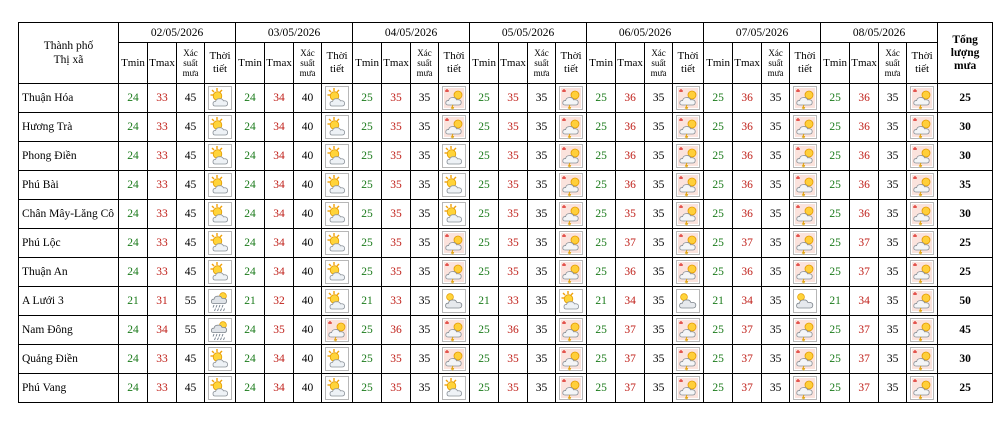 The image size is (1000, 427). Describe the element at coordinates (68, 243) in the screenshot. I see `location-name: Phú Lộc` at that location.